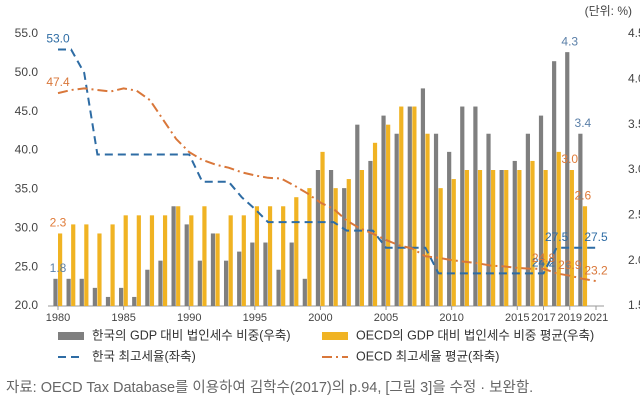 This screenshot has width=640, height=400. What do you see at coordinates (544, 263) in the screenshot?
I see `value-label: 24.2` at bounding box center [544, 263].